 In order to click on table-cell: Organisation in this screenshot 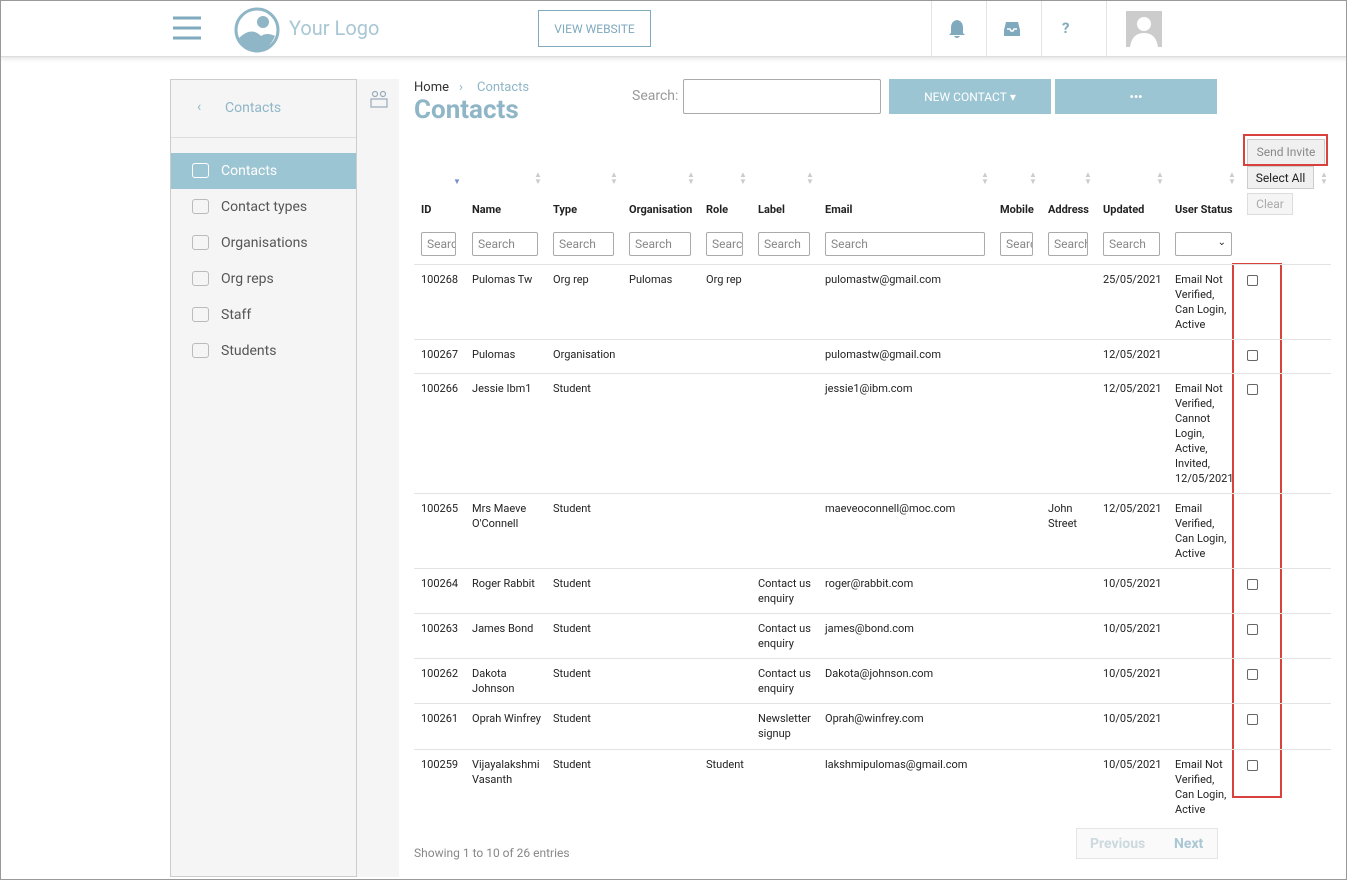, I will do `click(584, 354)`.